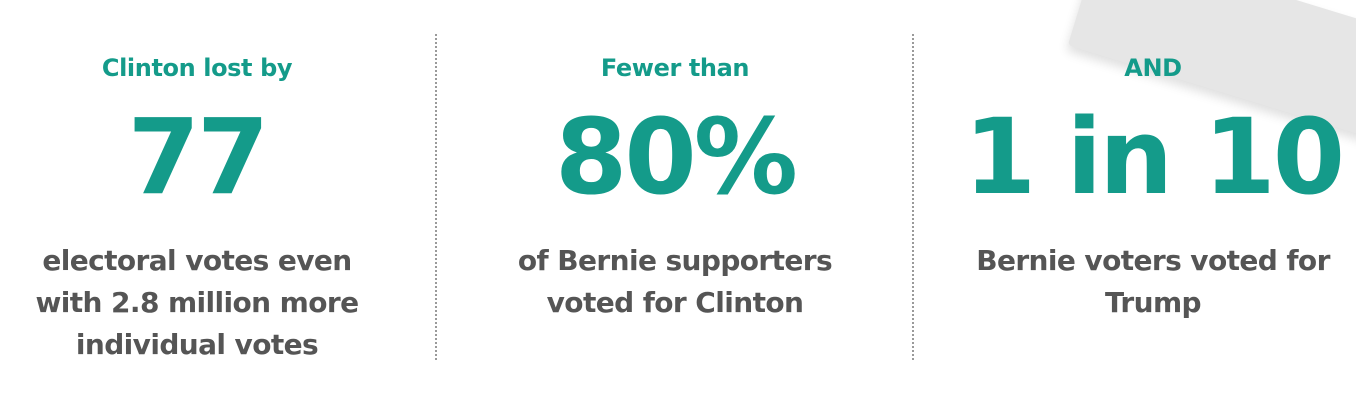 The height and width of the screenshot is (406, 1356). I want to click on stat-label: AND, so click(1153, 68).